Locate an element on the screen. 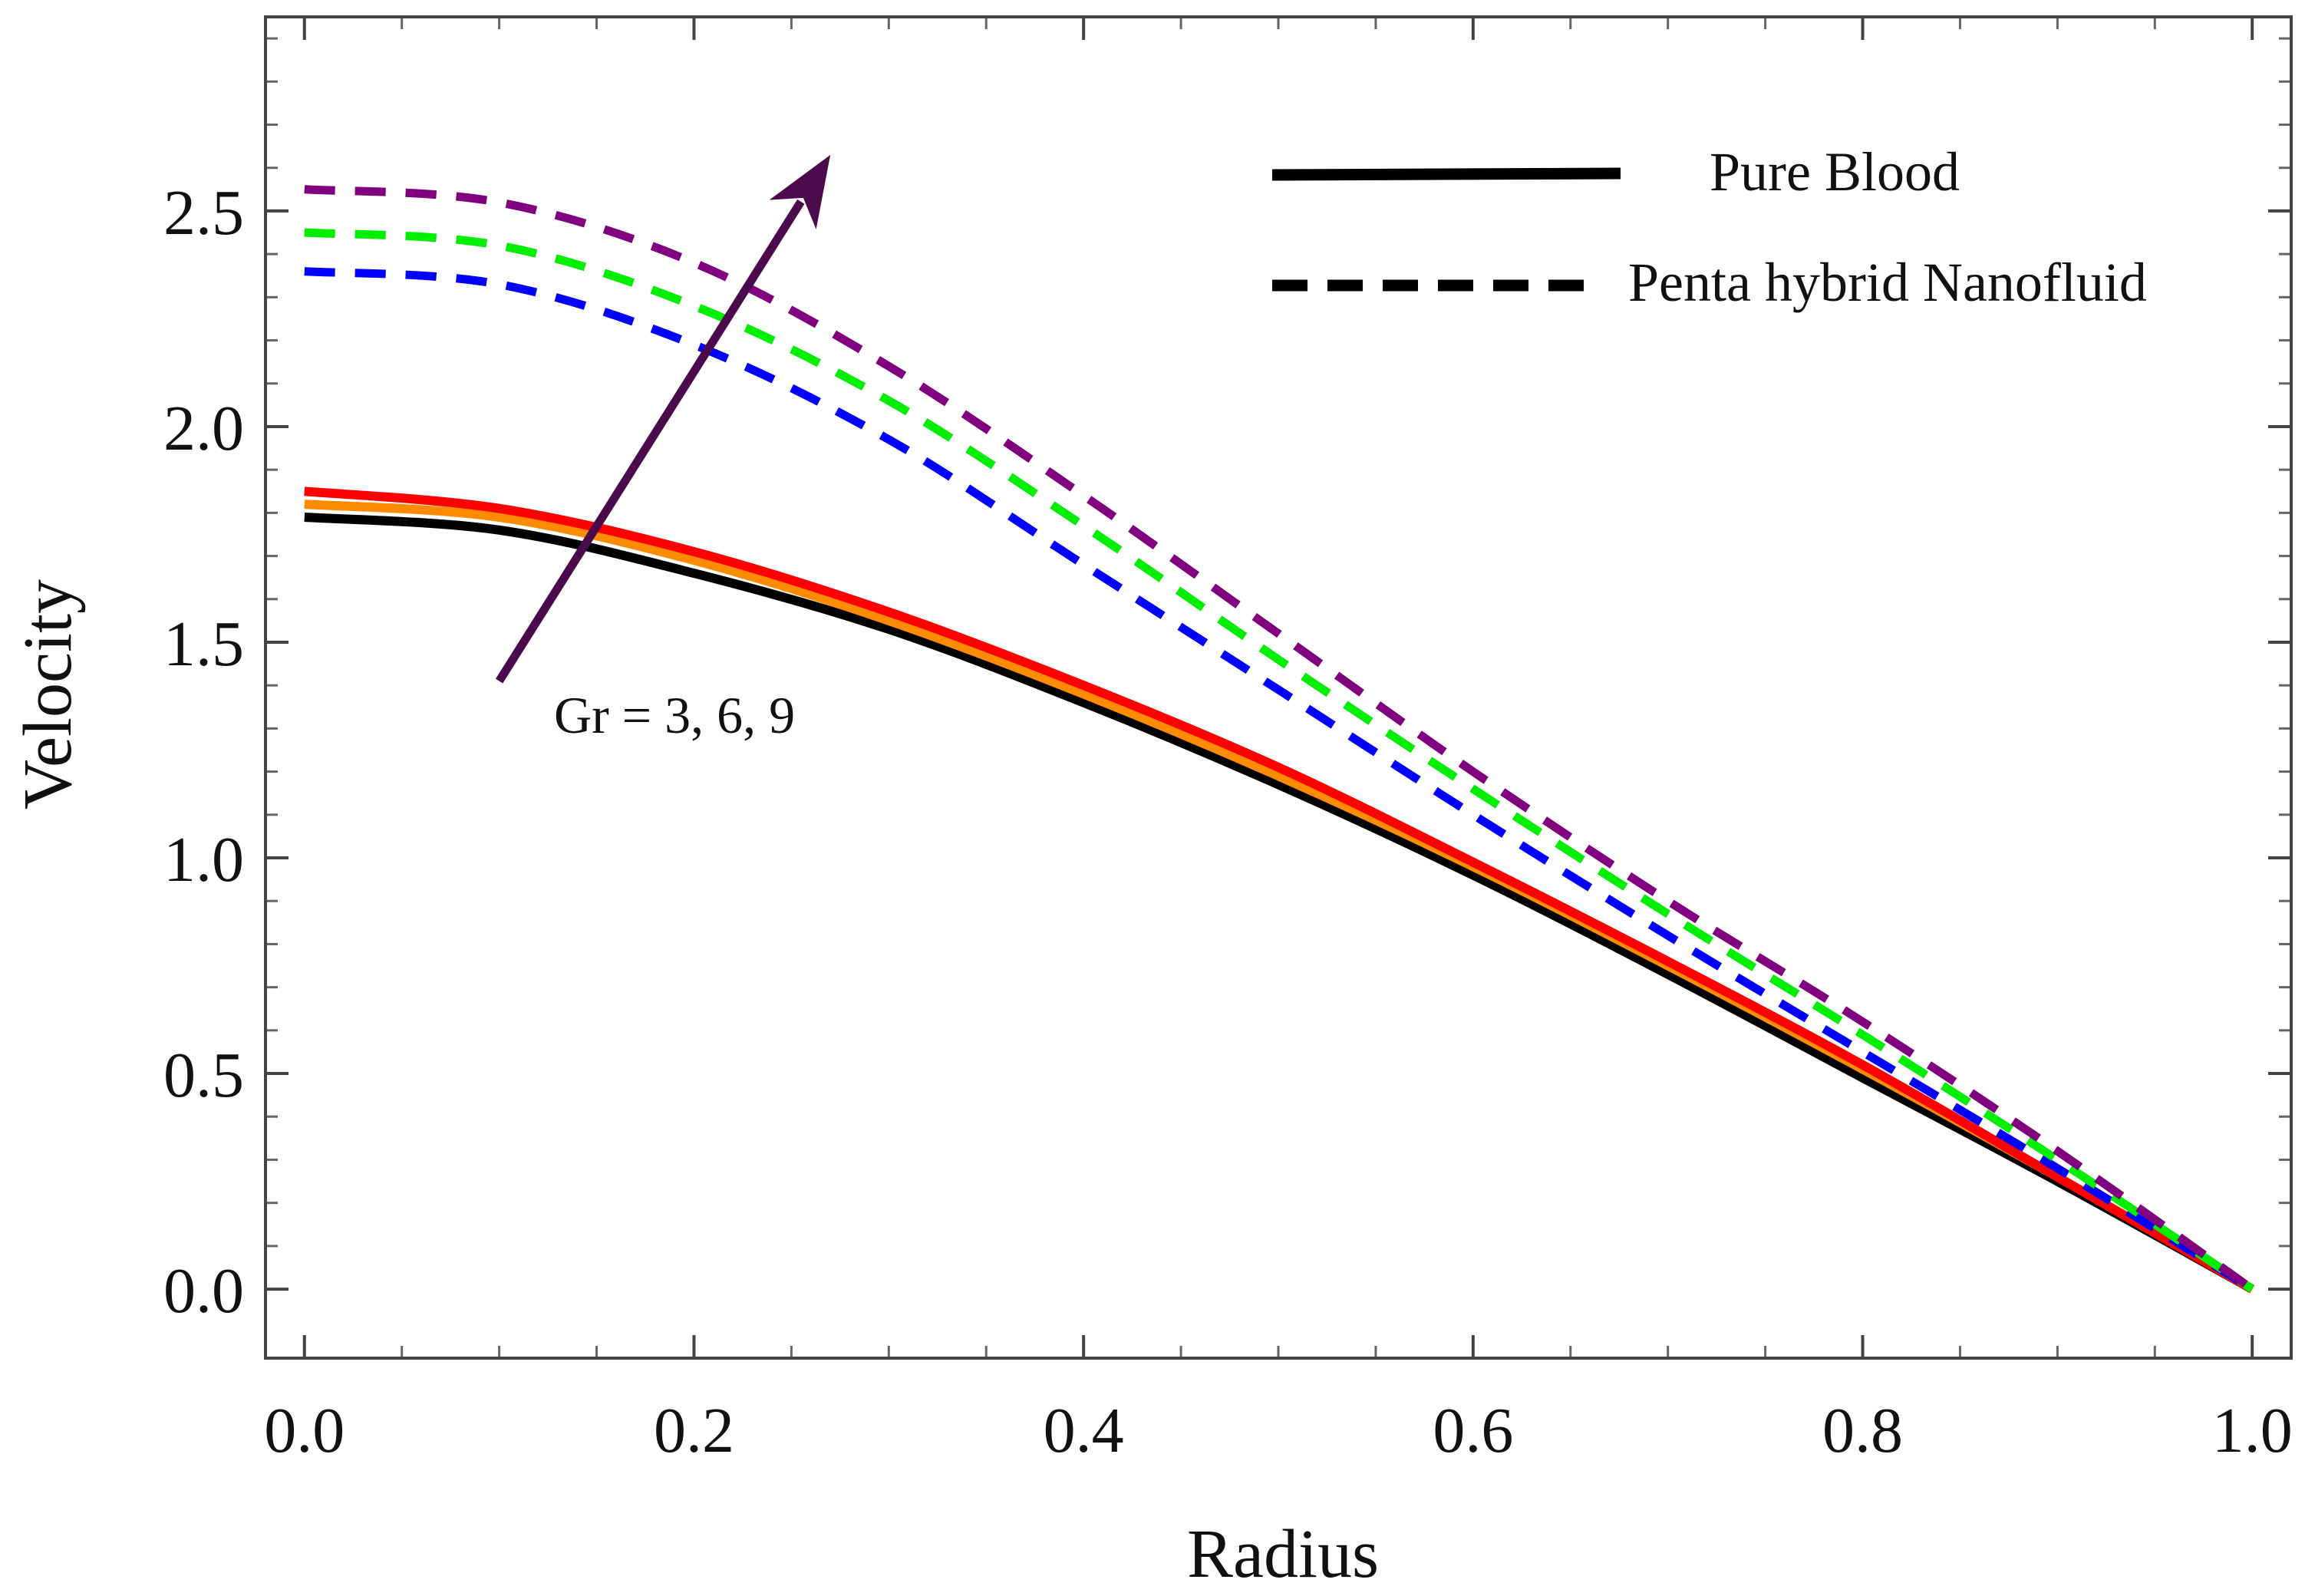  x-tick-label: 0.2 is located at coordinates (694, 1430).